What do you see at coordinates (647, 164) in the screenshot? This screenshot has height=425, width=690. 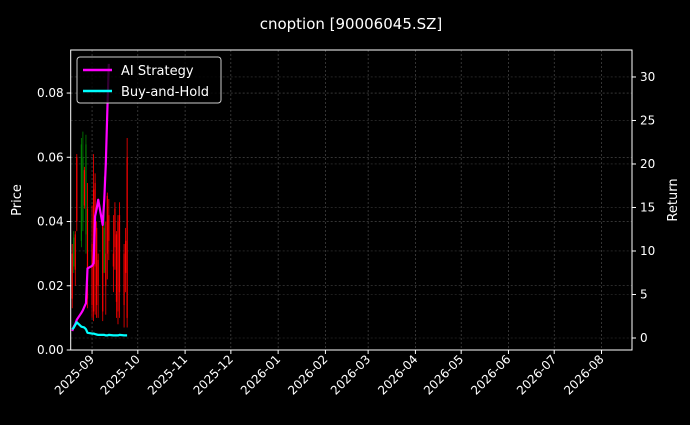 I see `y-right-tick-label: 20` at bounding box center [647, 164].